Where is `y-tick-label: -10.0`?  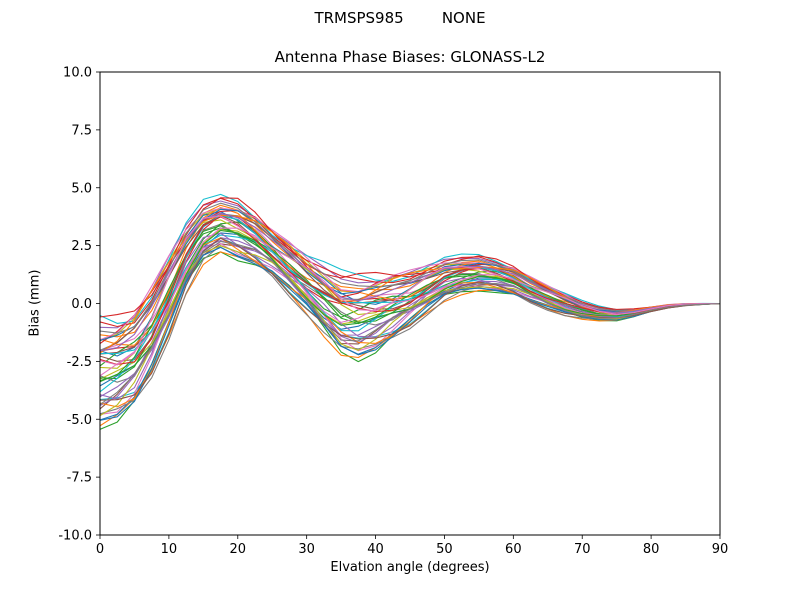
y-tick-label: -10.0 is located at coordinates (75, 536).